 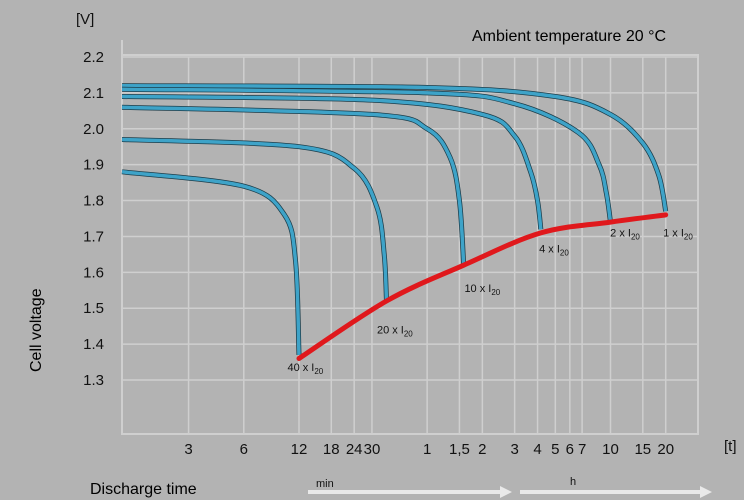 I want to click on series-label: 40 x I20, so click(x=305, y=369).